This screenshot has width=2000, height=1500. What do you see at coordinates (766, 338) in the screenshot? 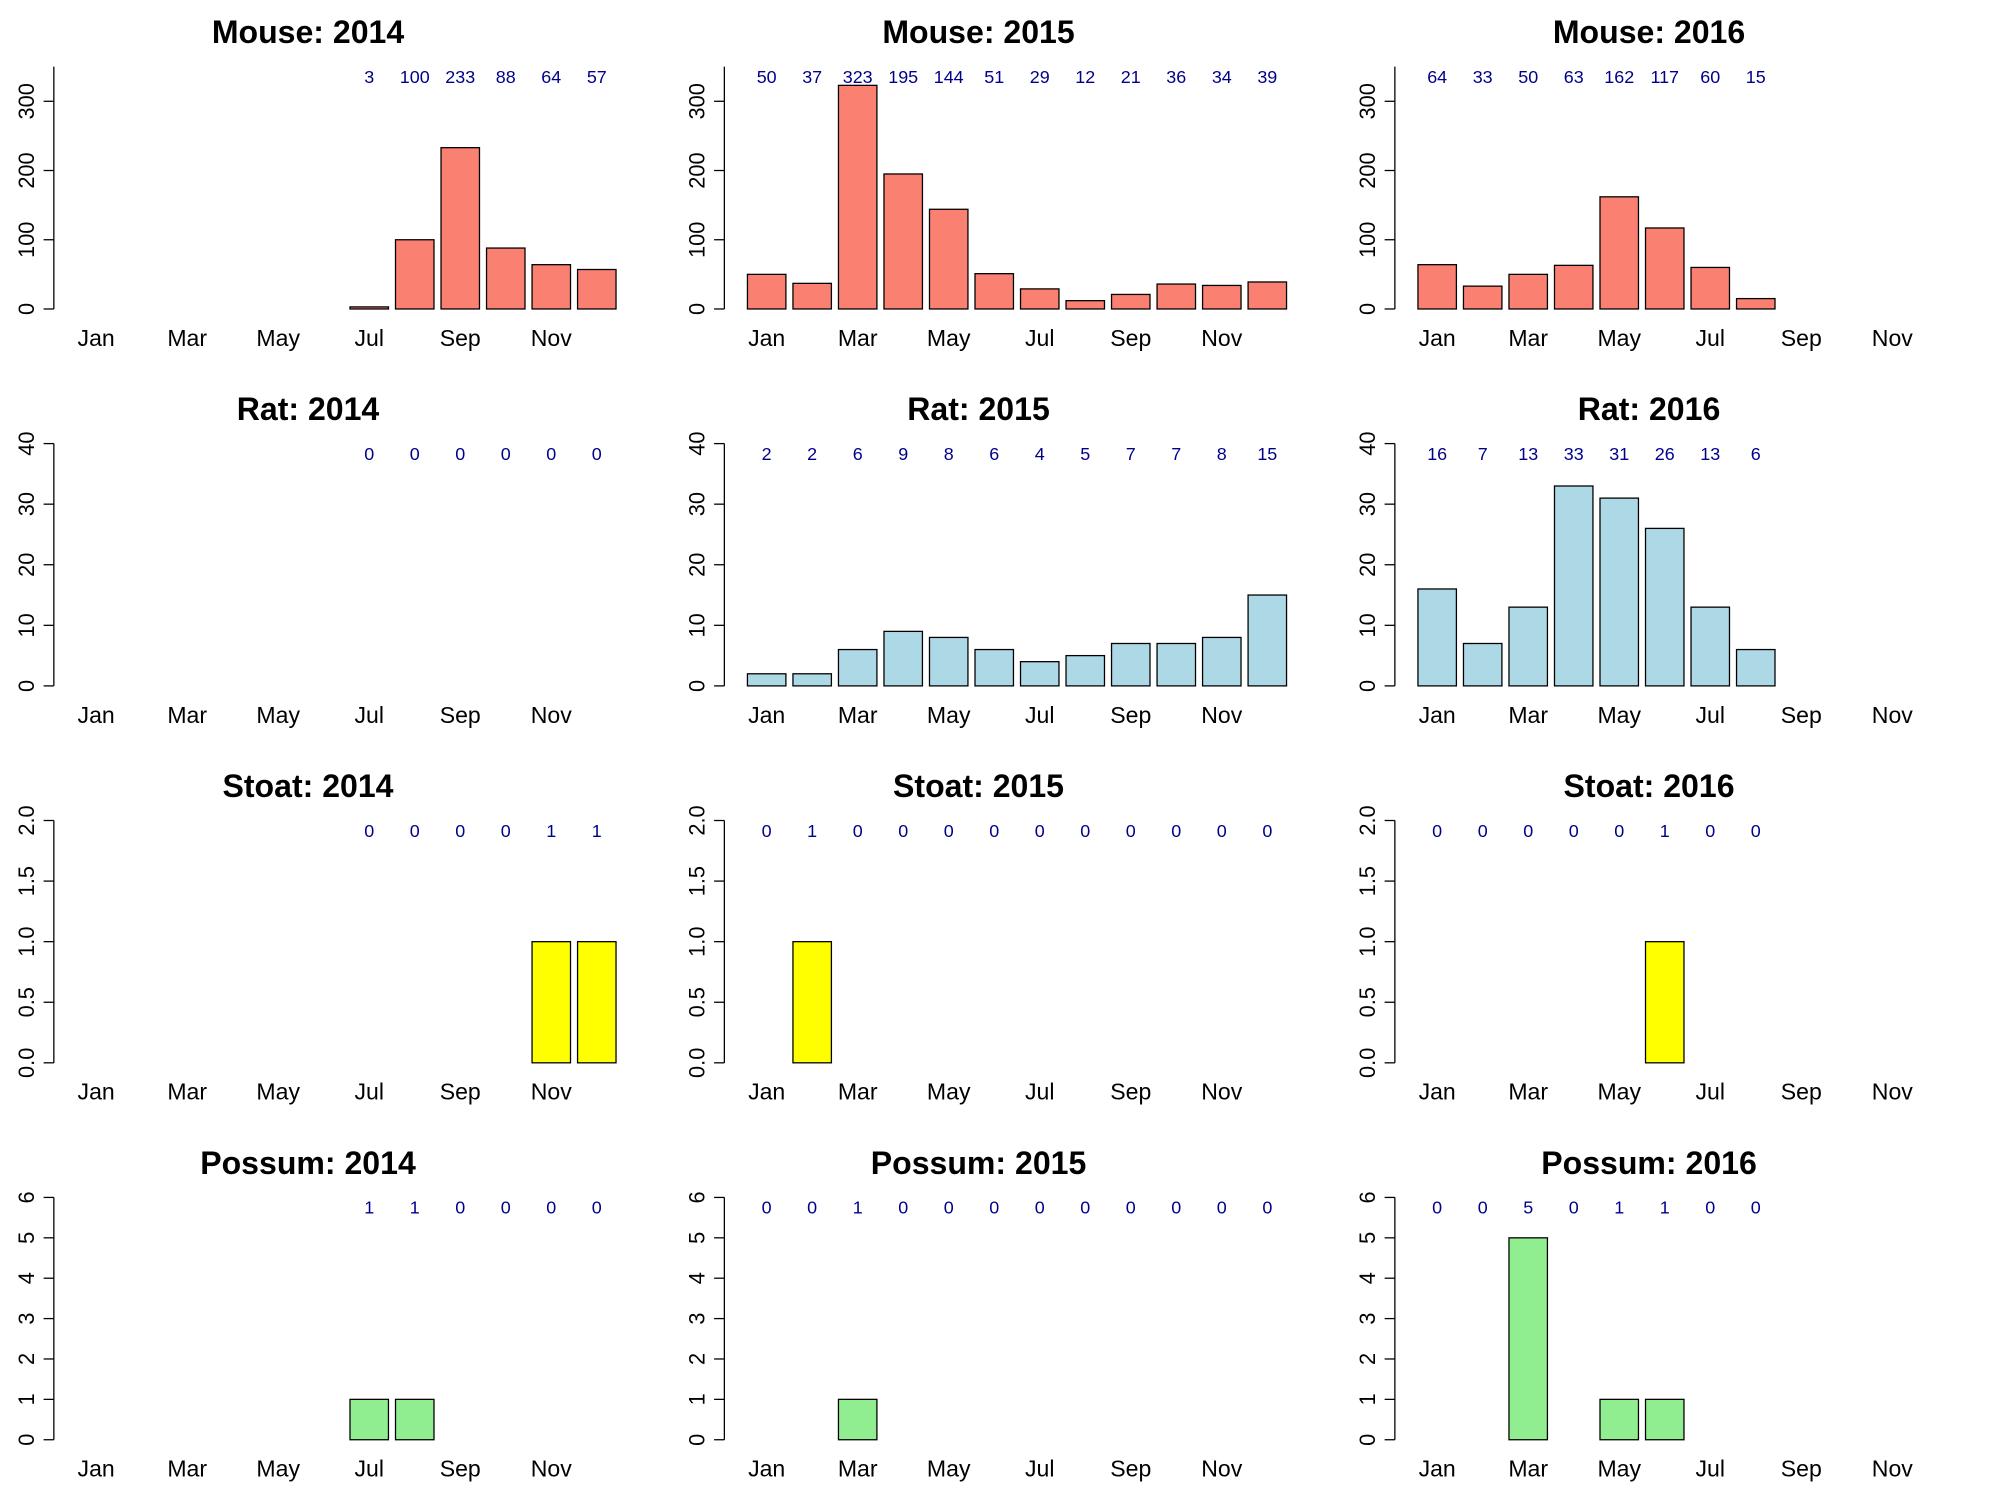
I see `x-tick-label: Jan` at bounding box center [766, 338].